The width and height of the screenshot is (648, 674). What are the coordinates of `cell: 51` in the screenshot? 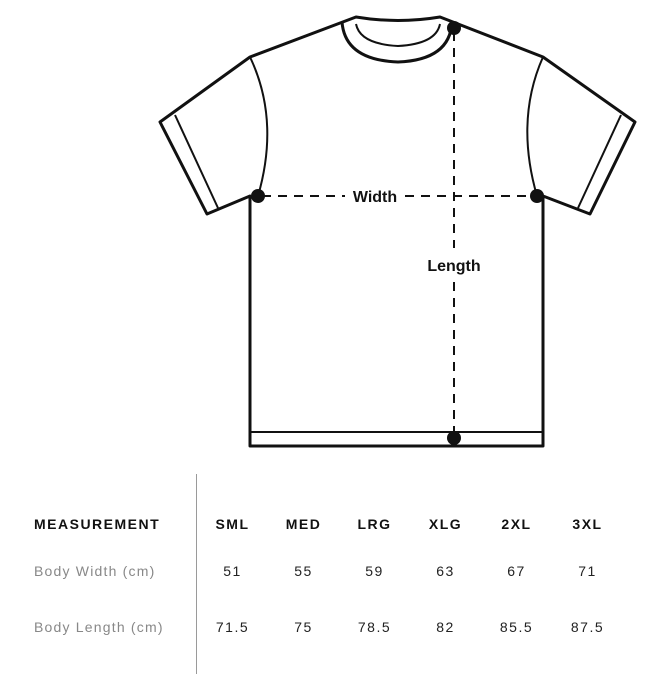 It's located at (232, 571).